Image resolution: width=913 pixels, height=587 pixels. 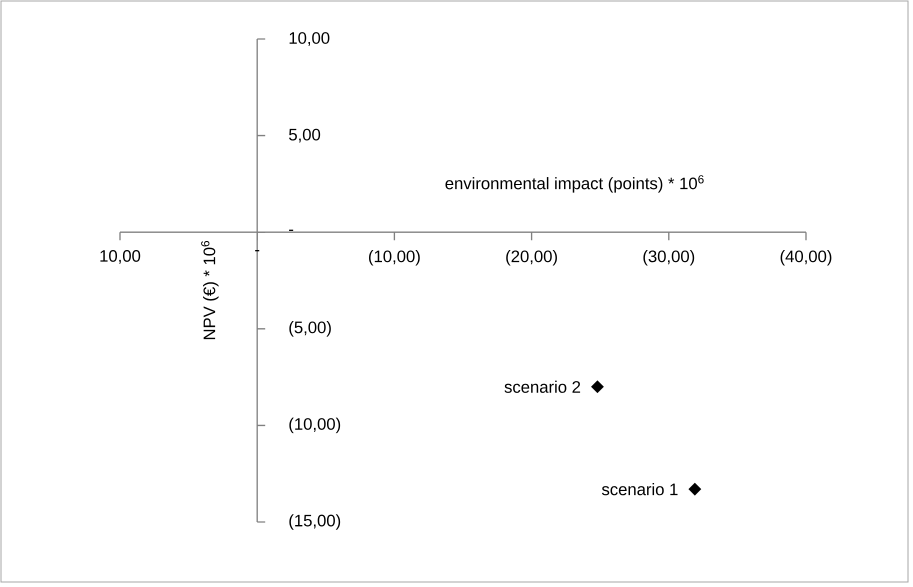 I want to click on y-tick-label: 10,00, so click(x=310, y=39).